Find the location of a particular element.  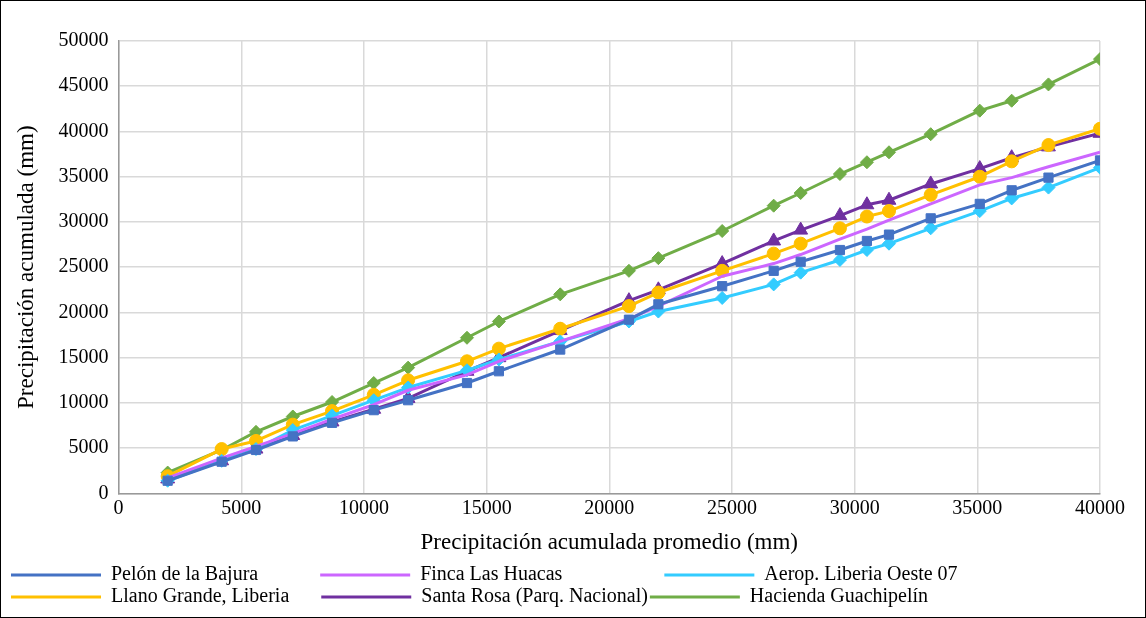

y-tick-label: 30000 is located at coordinates (83, 220).